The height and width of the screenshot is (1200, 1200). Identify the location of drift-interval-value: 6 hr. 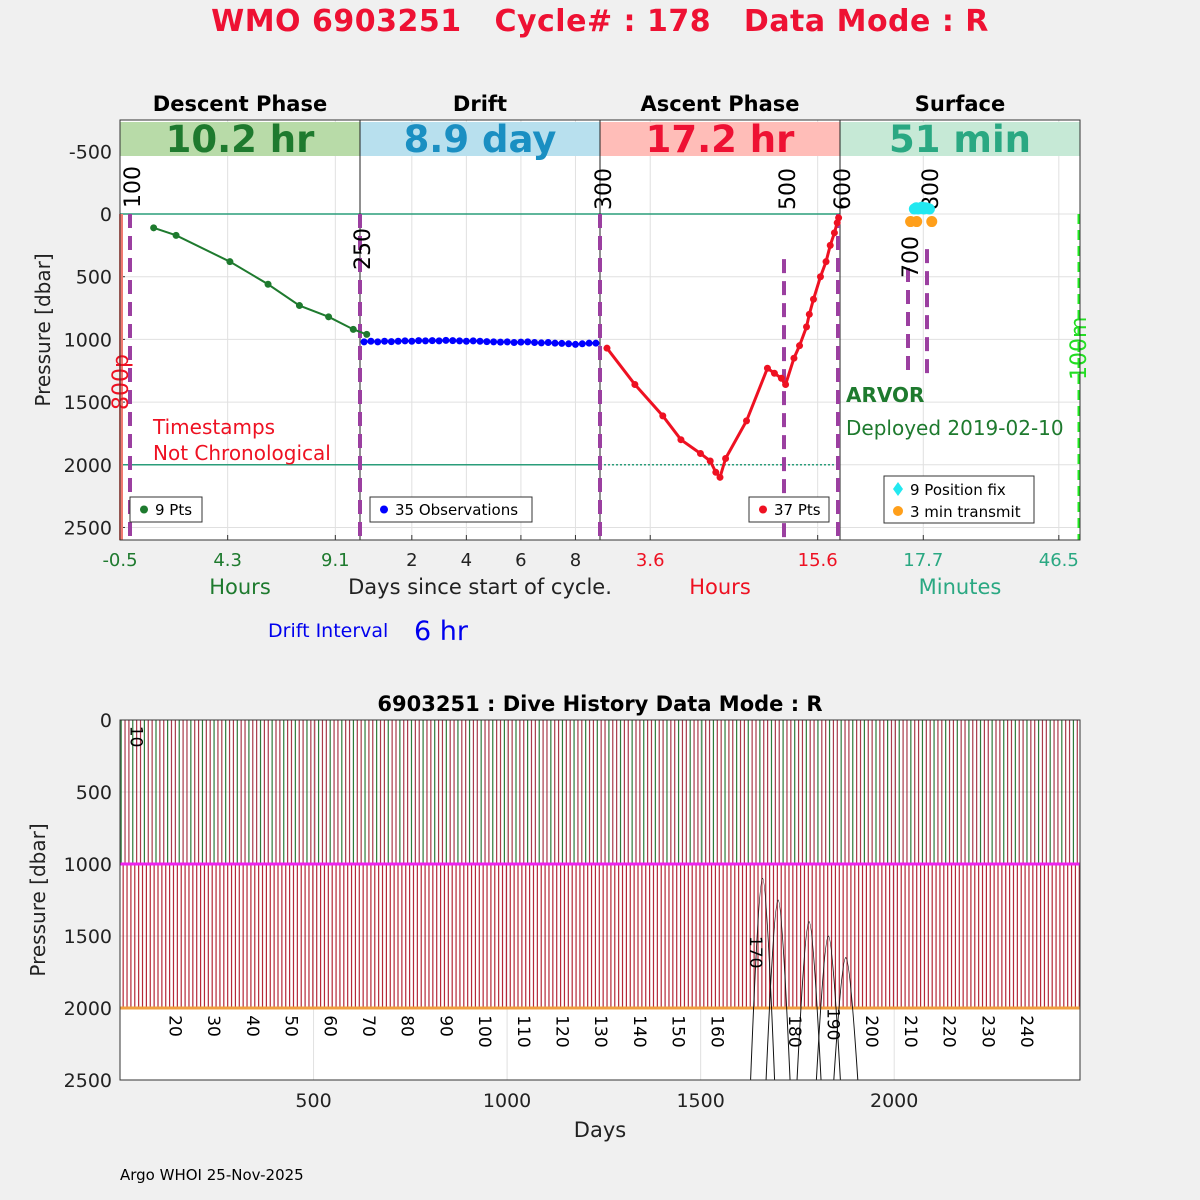
(441, 631).